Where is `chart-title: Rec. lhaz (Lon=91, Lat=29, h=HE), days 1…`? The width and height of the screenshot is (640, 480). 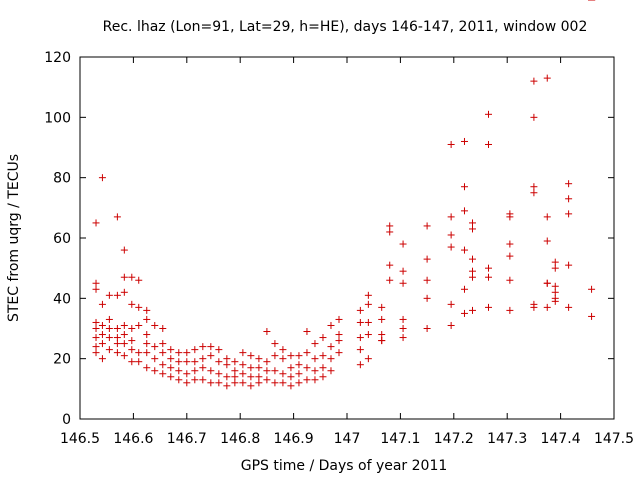
chart-title: Rec. lhaz (Lon=91, Lat=29, h=HE), days 1… is located at coordinates (345, 27).